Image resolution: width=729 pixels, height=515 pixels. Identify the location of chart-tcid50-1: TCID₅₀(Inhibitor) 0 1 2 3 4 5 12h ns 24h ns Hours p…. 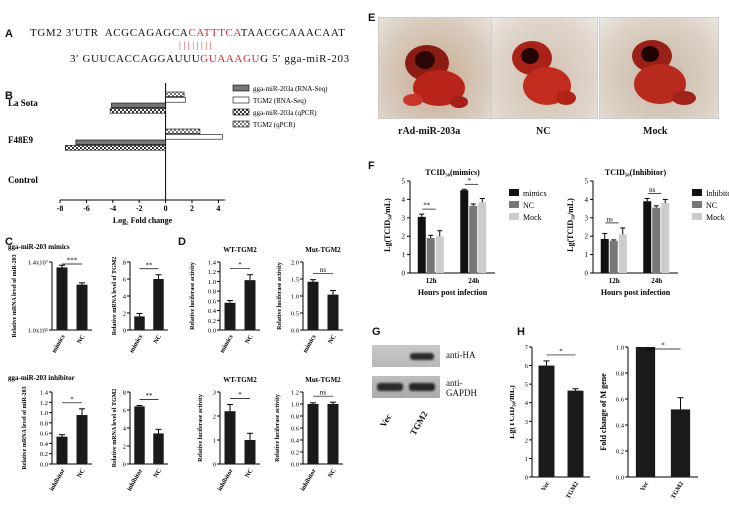
(647, 232).